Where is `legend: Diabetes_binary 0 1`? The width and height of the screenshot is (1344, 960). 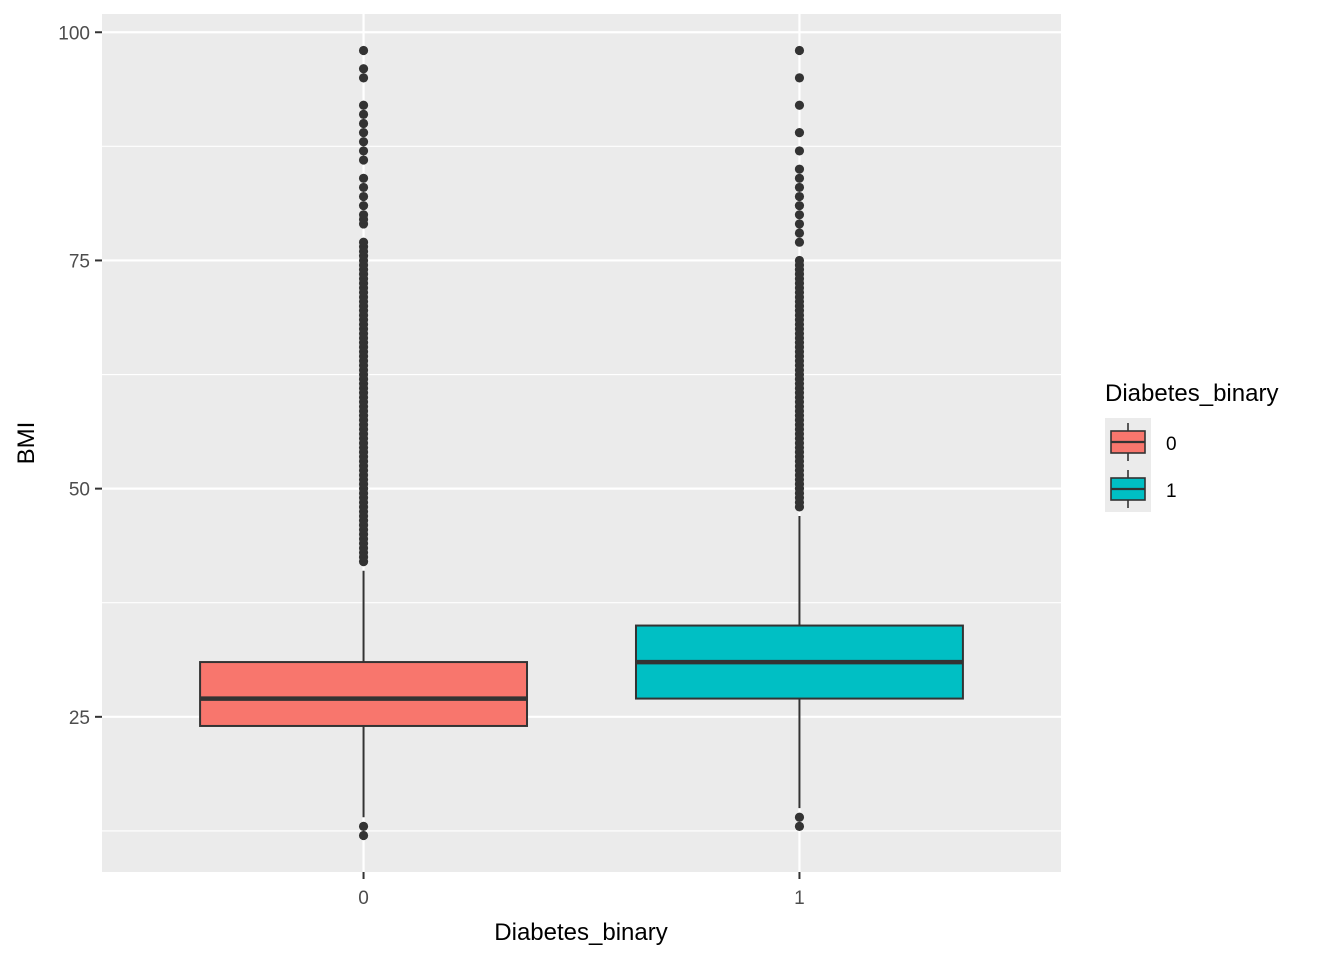
legend: Diabetes_binary 0 1 is located at coordinates (1191, 446).